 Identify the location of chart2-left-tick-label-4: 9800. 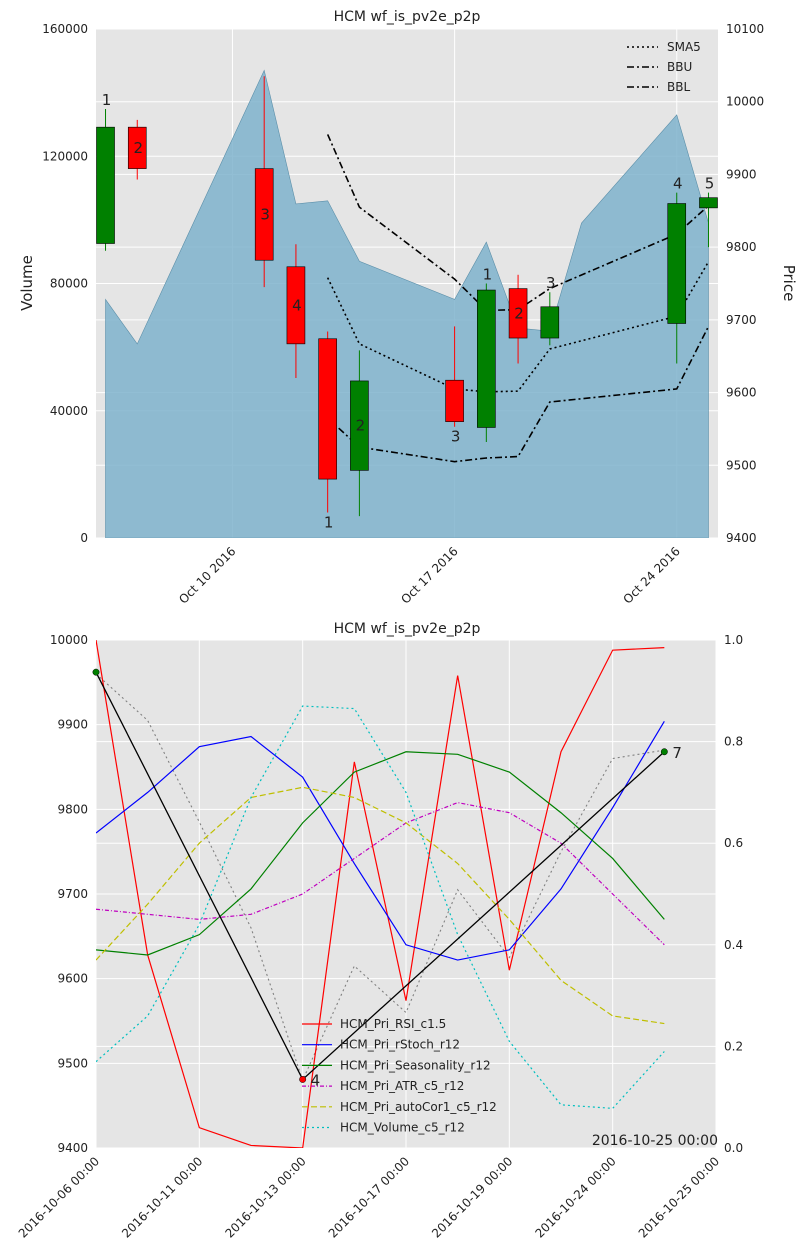
(72, 809).